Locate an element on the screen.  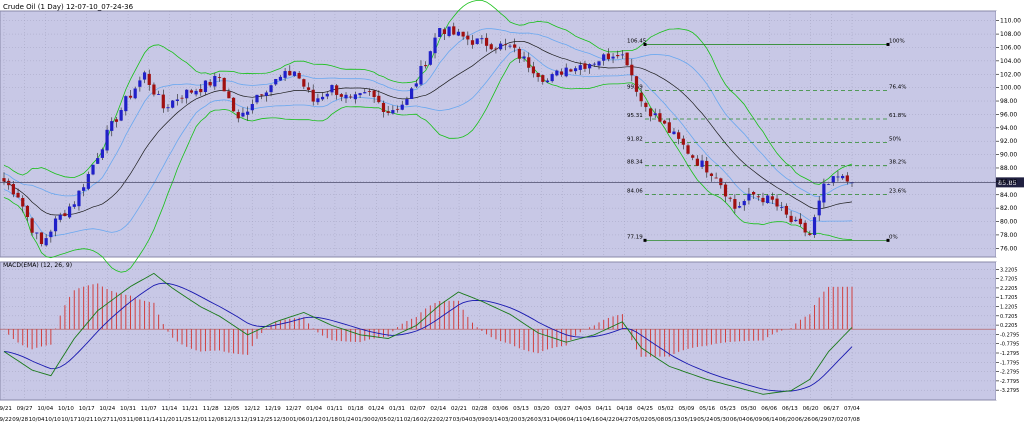
time-tick-bottom-label: 01/18 is located at coordinates (330, 420).